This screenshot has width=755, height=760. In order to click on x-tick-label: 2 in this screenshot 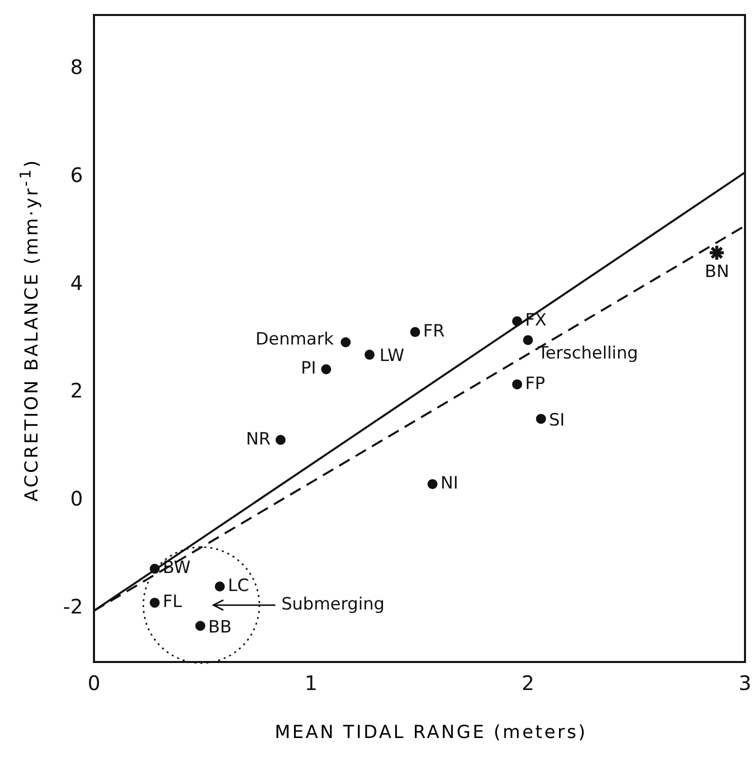, I will do `click(528, 683)`.